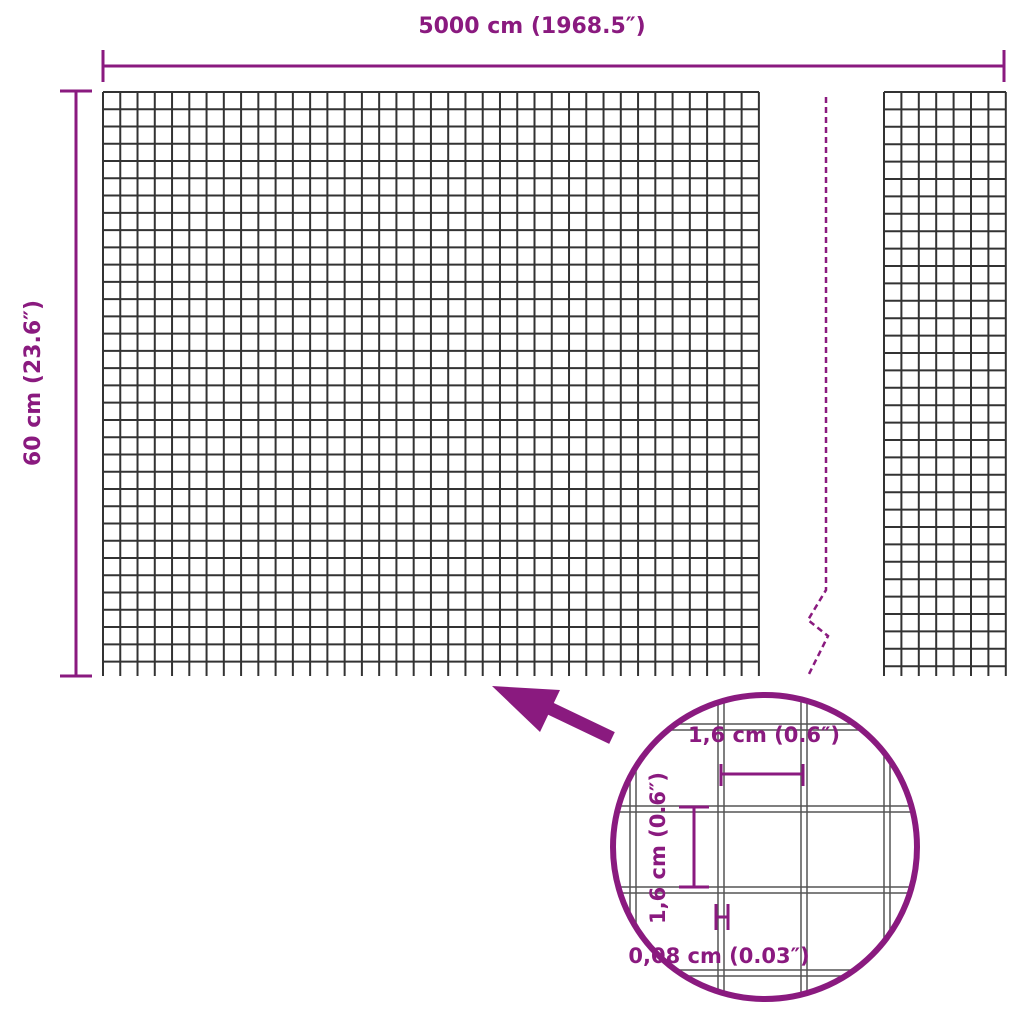 The height and width of the screenshot is (1024, 1024). I want to click on mesh-width-label: 1,6 cm (0.6″), so click(764, 735).